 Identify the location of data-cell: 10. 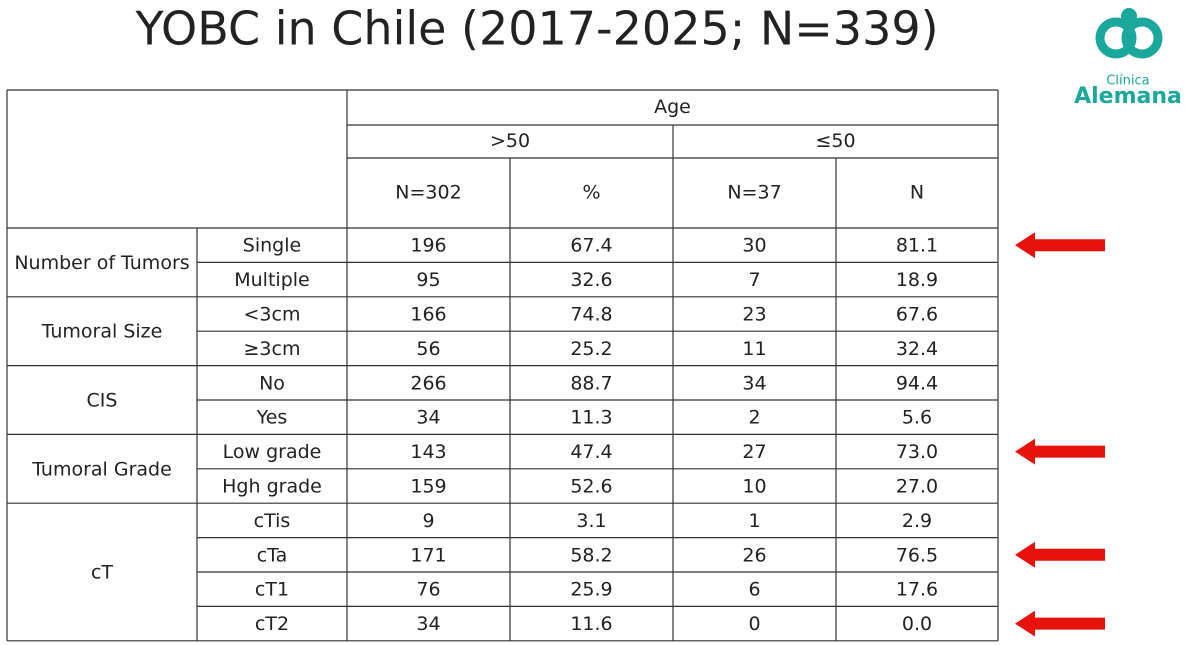
(754, 487).